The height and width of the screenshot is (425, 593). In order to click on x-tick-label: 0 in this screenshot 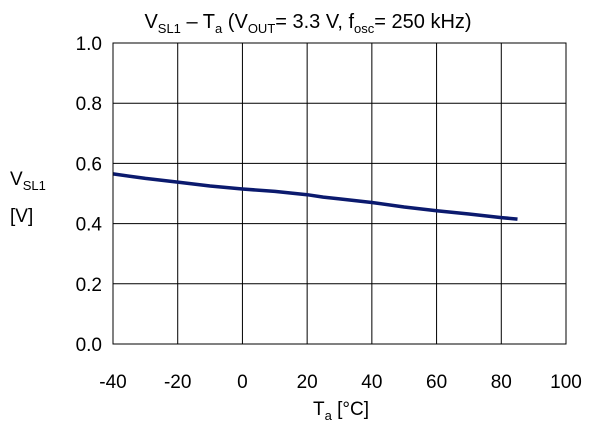, I will do `click(242, 382)`.